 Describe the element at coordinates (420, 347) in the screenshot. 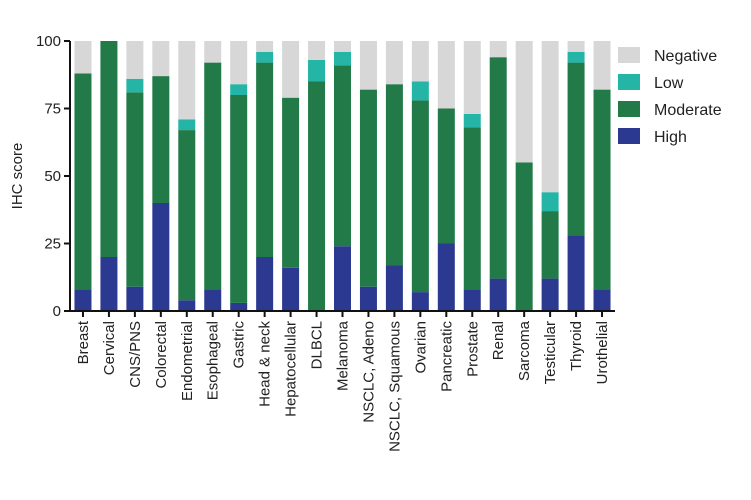

I see `x-tick-label: Ovarian` at that location.